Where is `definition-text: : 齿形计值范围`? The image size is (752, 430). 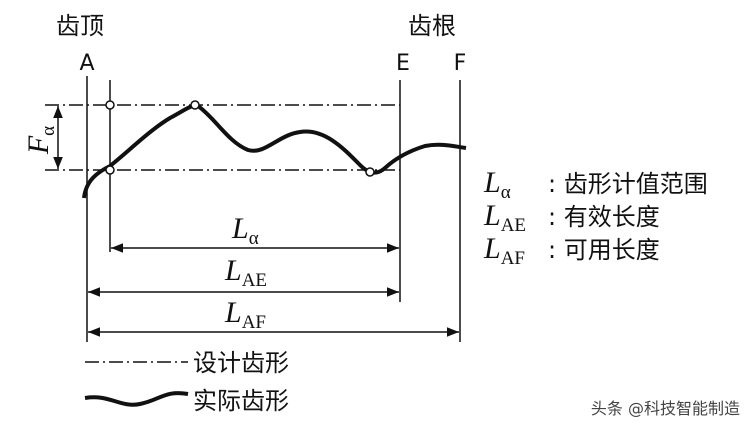
definition-text: : 齿形计值范围 is located at coordinates (628, 184).